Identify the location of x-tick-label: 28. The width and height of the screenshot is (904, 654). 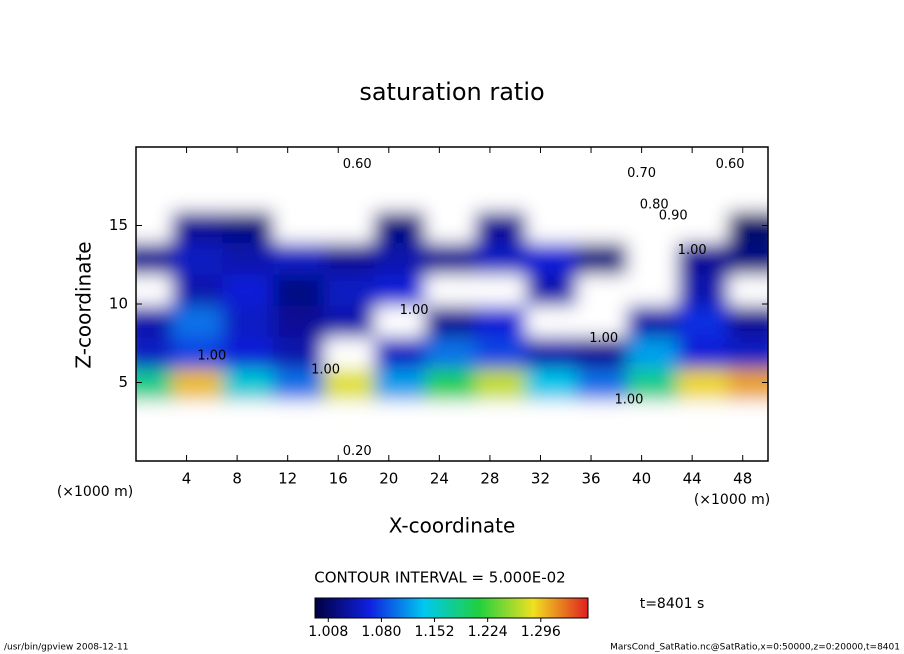
(489, 479).